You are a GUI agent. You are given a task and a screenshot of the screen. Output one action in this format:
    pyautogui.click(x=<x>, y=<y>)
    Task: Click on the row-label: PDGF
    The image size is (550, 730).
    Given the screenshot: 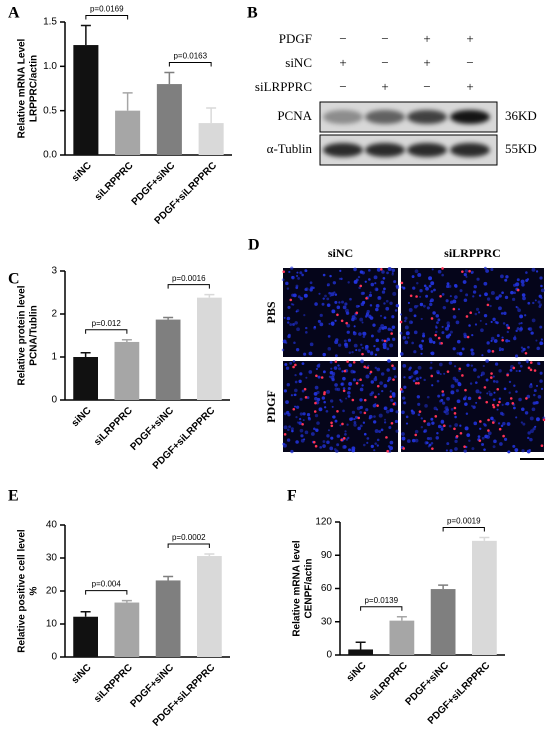 What is the action you would take?
    pyautogui.click(x=271, y=406)
    